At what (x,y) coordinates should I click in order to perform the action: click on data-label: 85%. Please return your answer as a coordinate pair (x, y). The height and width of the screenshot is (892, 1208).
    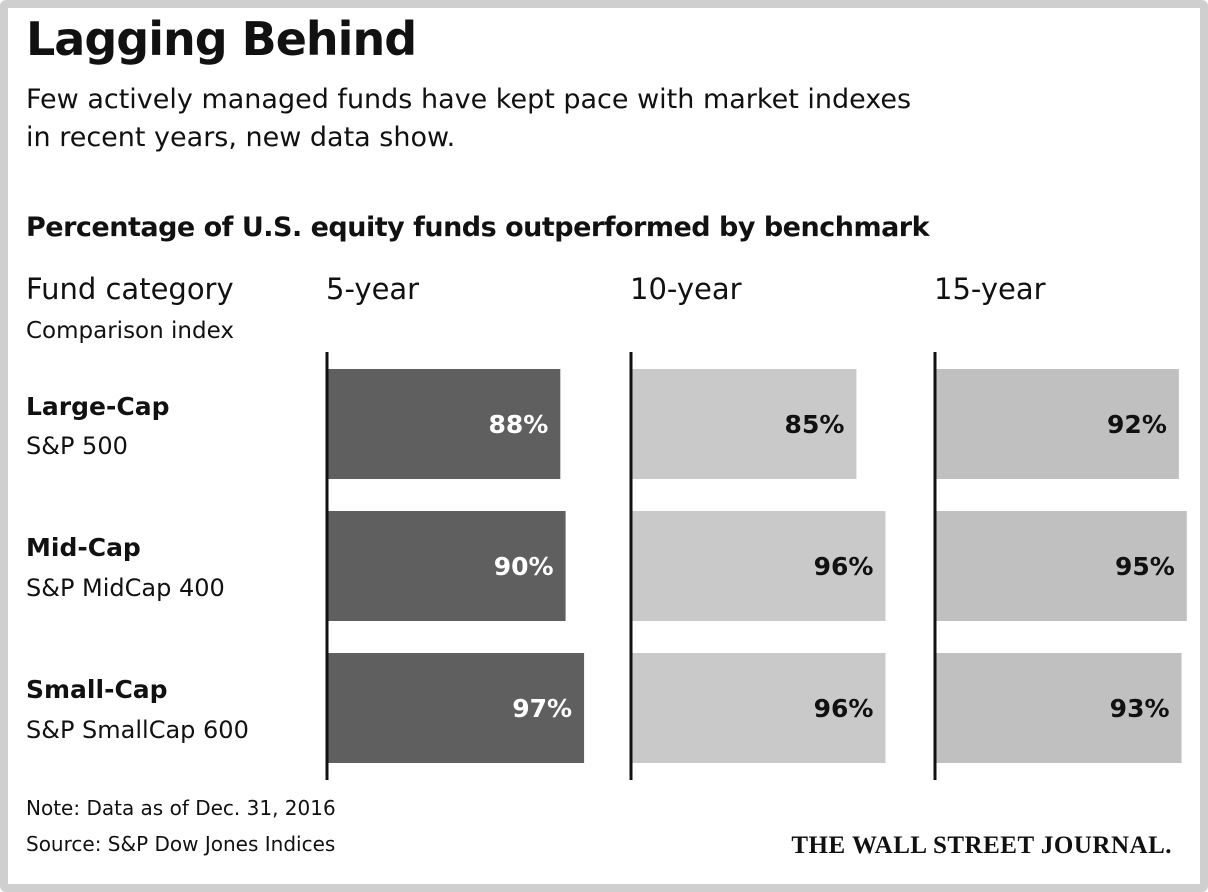
    Looking at the image, I should click on (815, 424).